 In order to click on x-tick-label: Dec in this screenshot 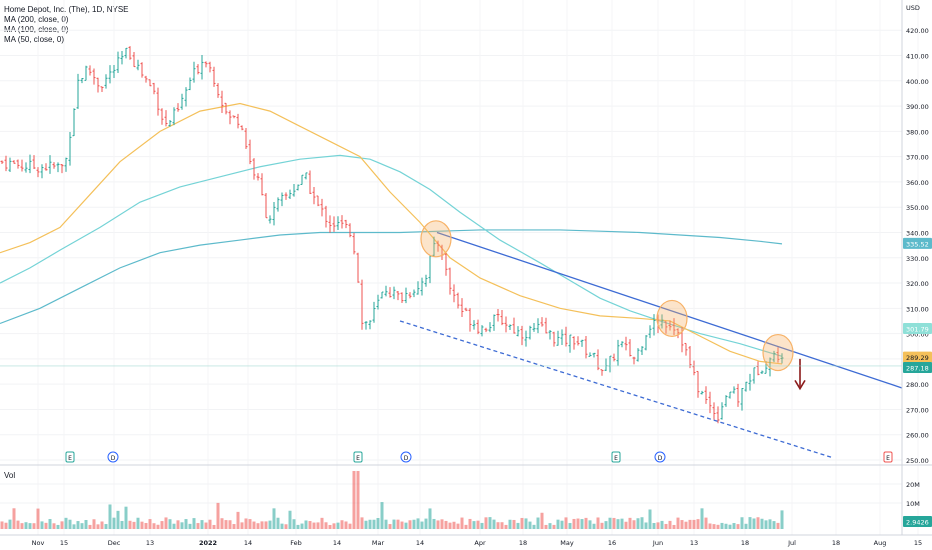, I will do `click(114, 543)`.